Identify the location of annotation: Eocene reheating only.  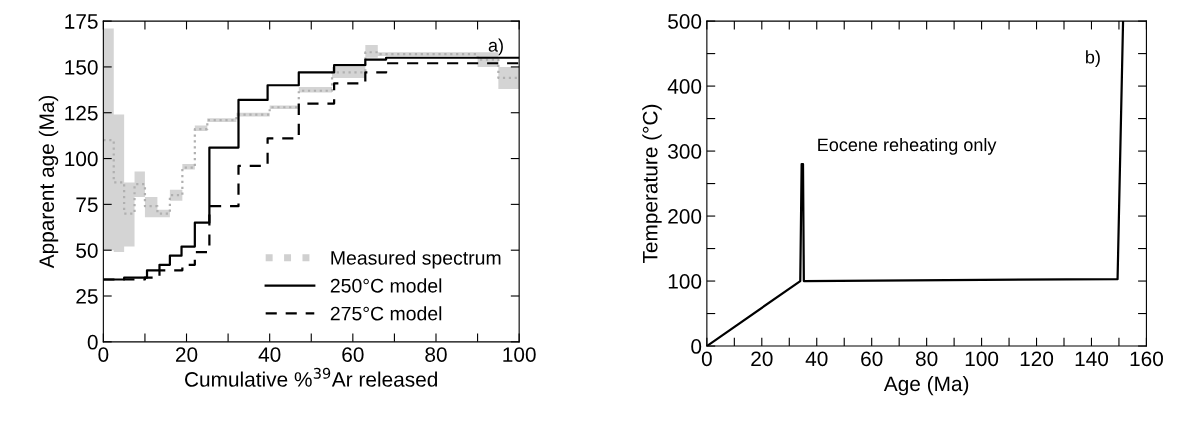
(907, 146).